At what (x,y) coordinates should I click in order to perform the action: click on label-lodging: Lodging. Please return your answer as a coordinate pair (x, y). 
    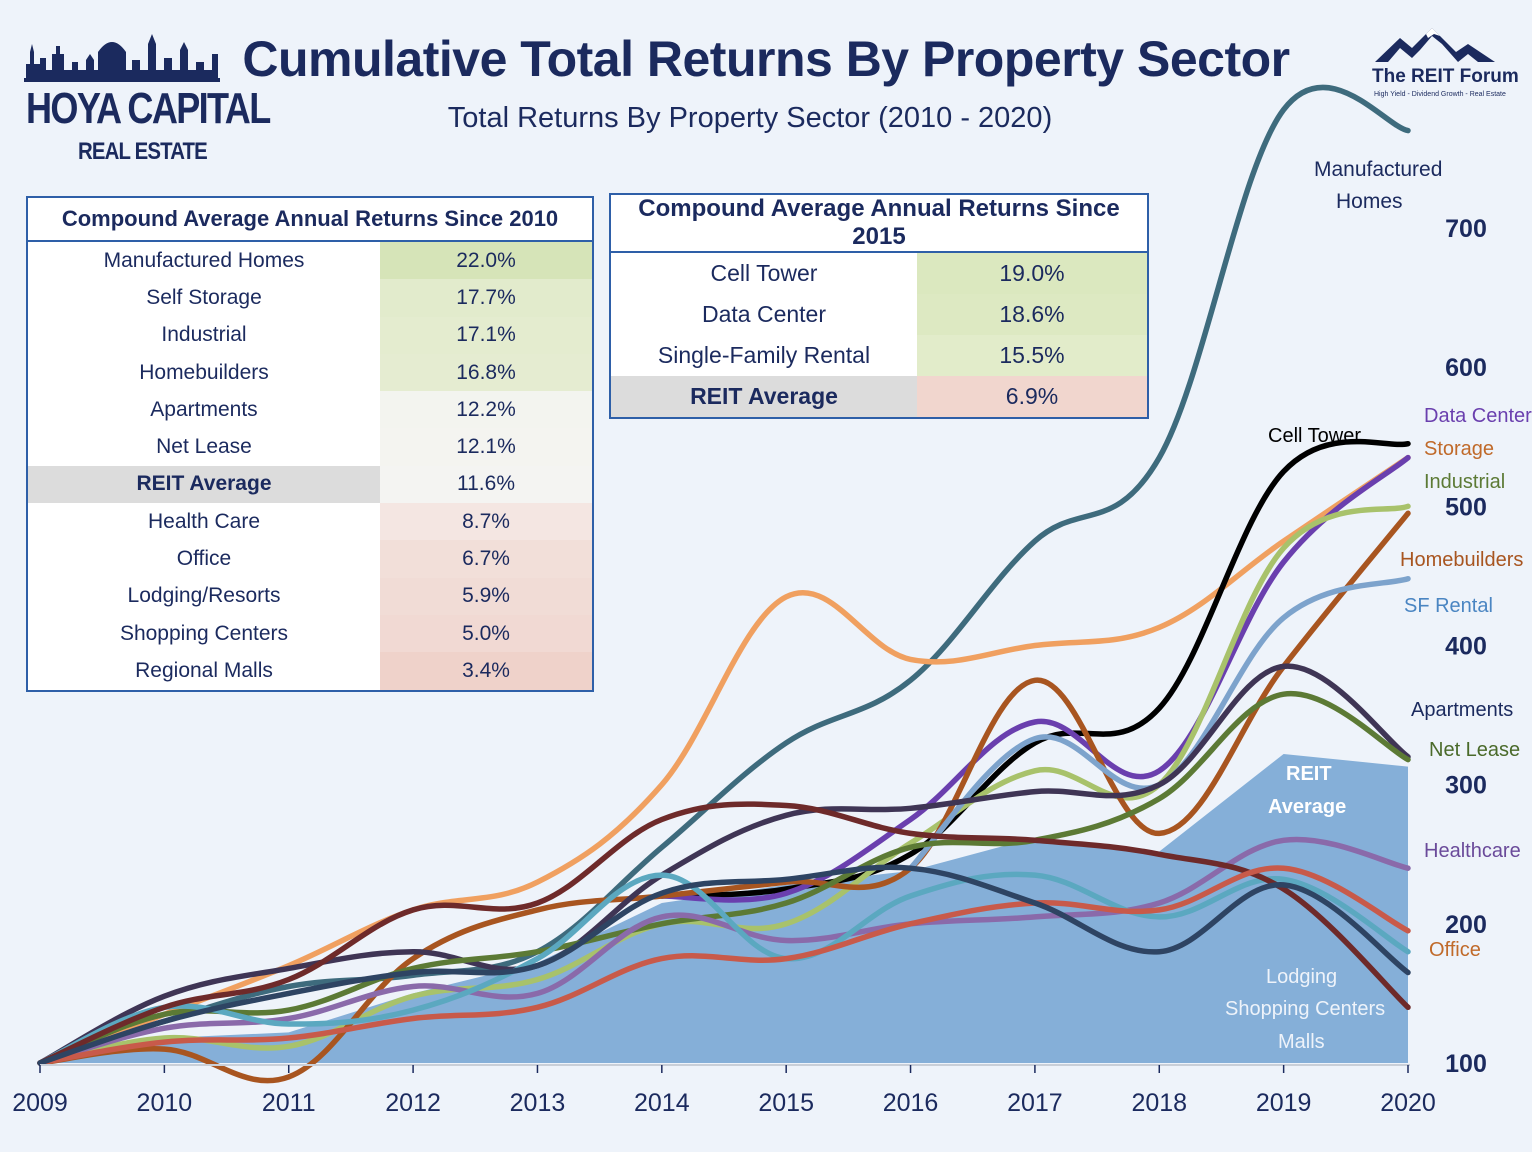
    Looking at the image, I should click on (1302, 977).